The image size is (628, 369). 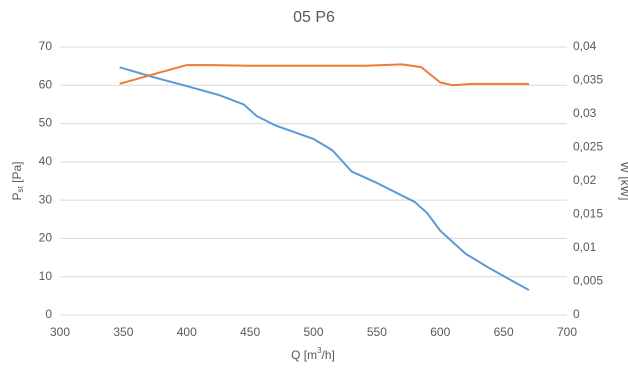 I want to click on x-label-sup: 3, so click(x=319, y=350).